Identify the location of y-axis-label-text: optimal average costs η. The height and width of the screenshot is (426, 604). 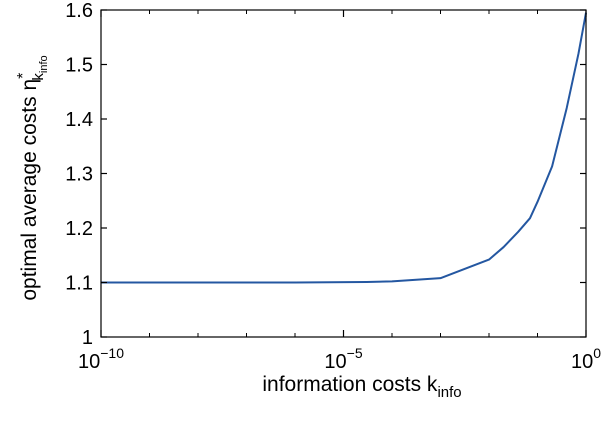
(29, 190).